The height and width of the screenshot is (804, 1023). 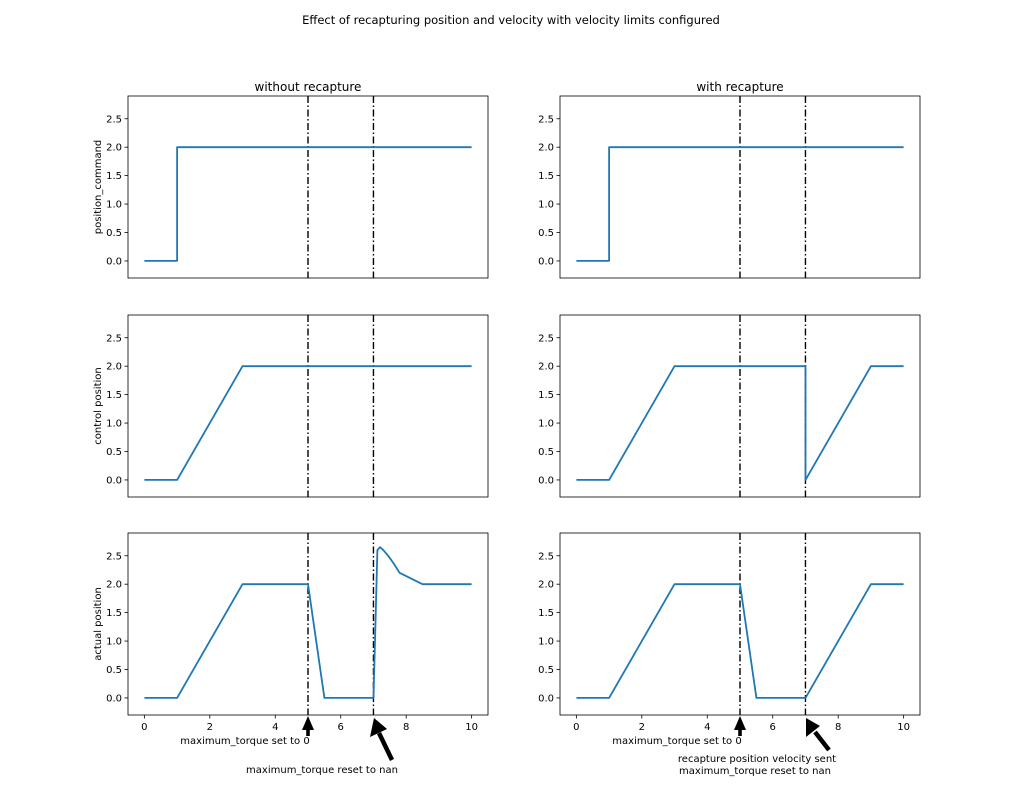 What do you see at coordinates (98, 187) in the screenshot?
I see `ylabel-position-command: position_command` at bounding box center [98, 187].